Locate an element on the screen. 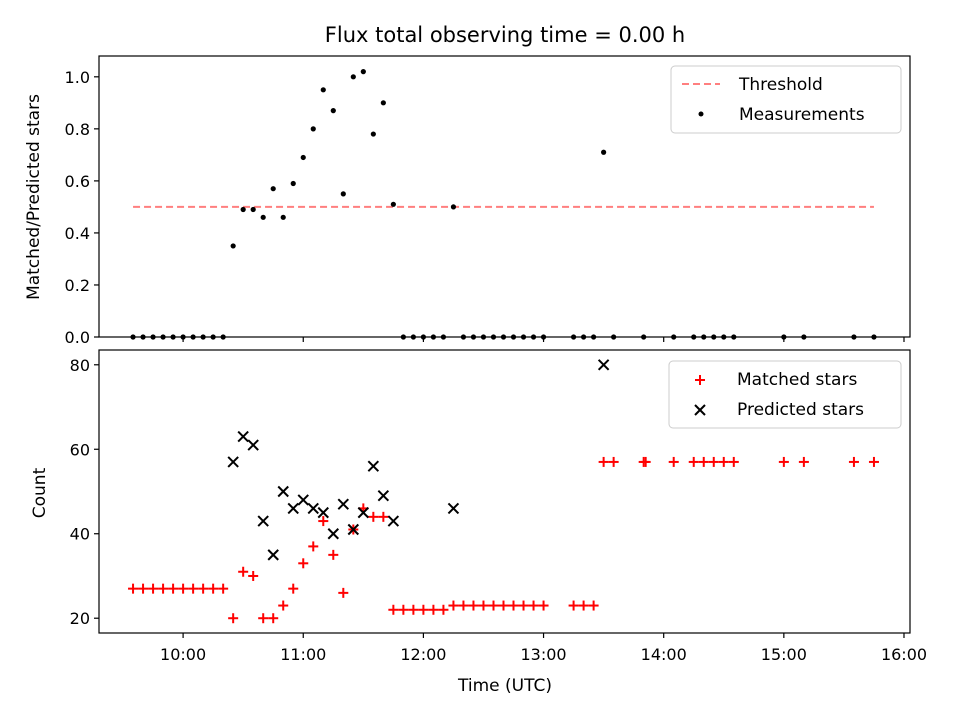  top-y-axis: 0.0 0.2 0.4 0.6 0.8 1.0 is located at coordinates (82, 207).